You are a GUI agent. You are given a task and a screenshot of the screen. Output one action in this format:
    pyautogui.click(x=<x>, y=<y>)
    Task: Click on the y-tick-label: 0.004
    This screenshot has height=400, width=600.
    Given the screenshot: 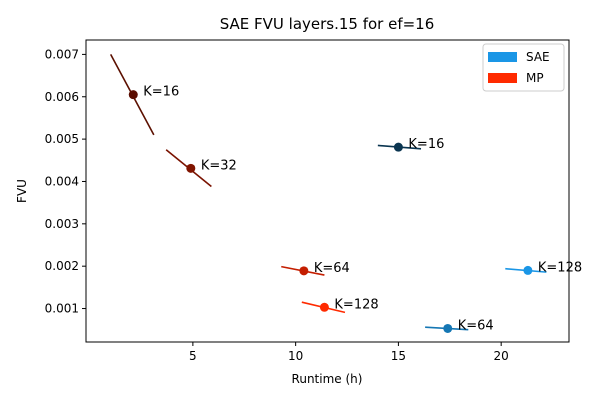 What is the action you would take?
    pyautogui.click(x=62, y=181)
    